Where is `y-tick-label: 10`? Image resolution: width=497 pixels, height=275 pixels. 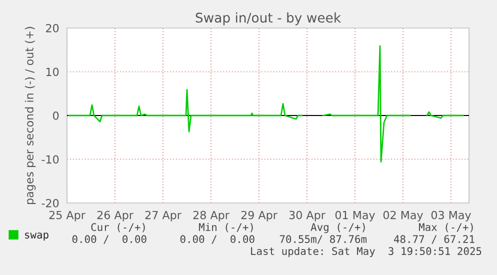
y-tick-label: 10 is located at coordinates (52, 72).